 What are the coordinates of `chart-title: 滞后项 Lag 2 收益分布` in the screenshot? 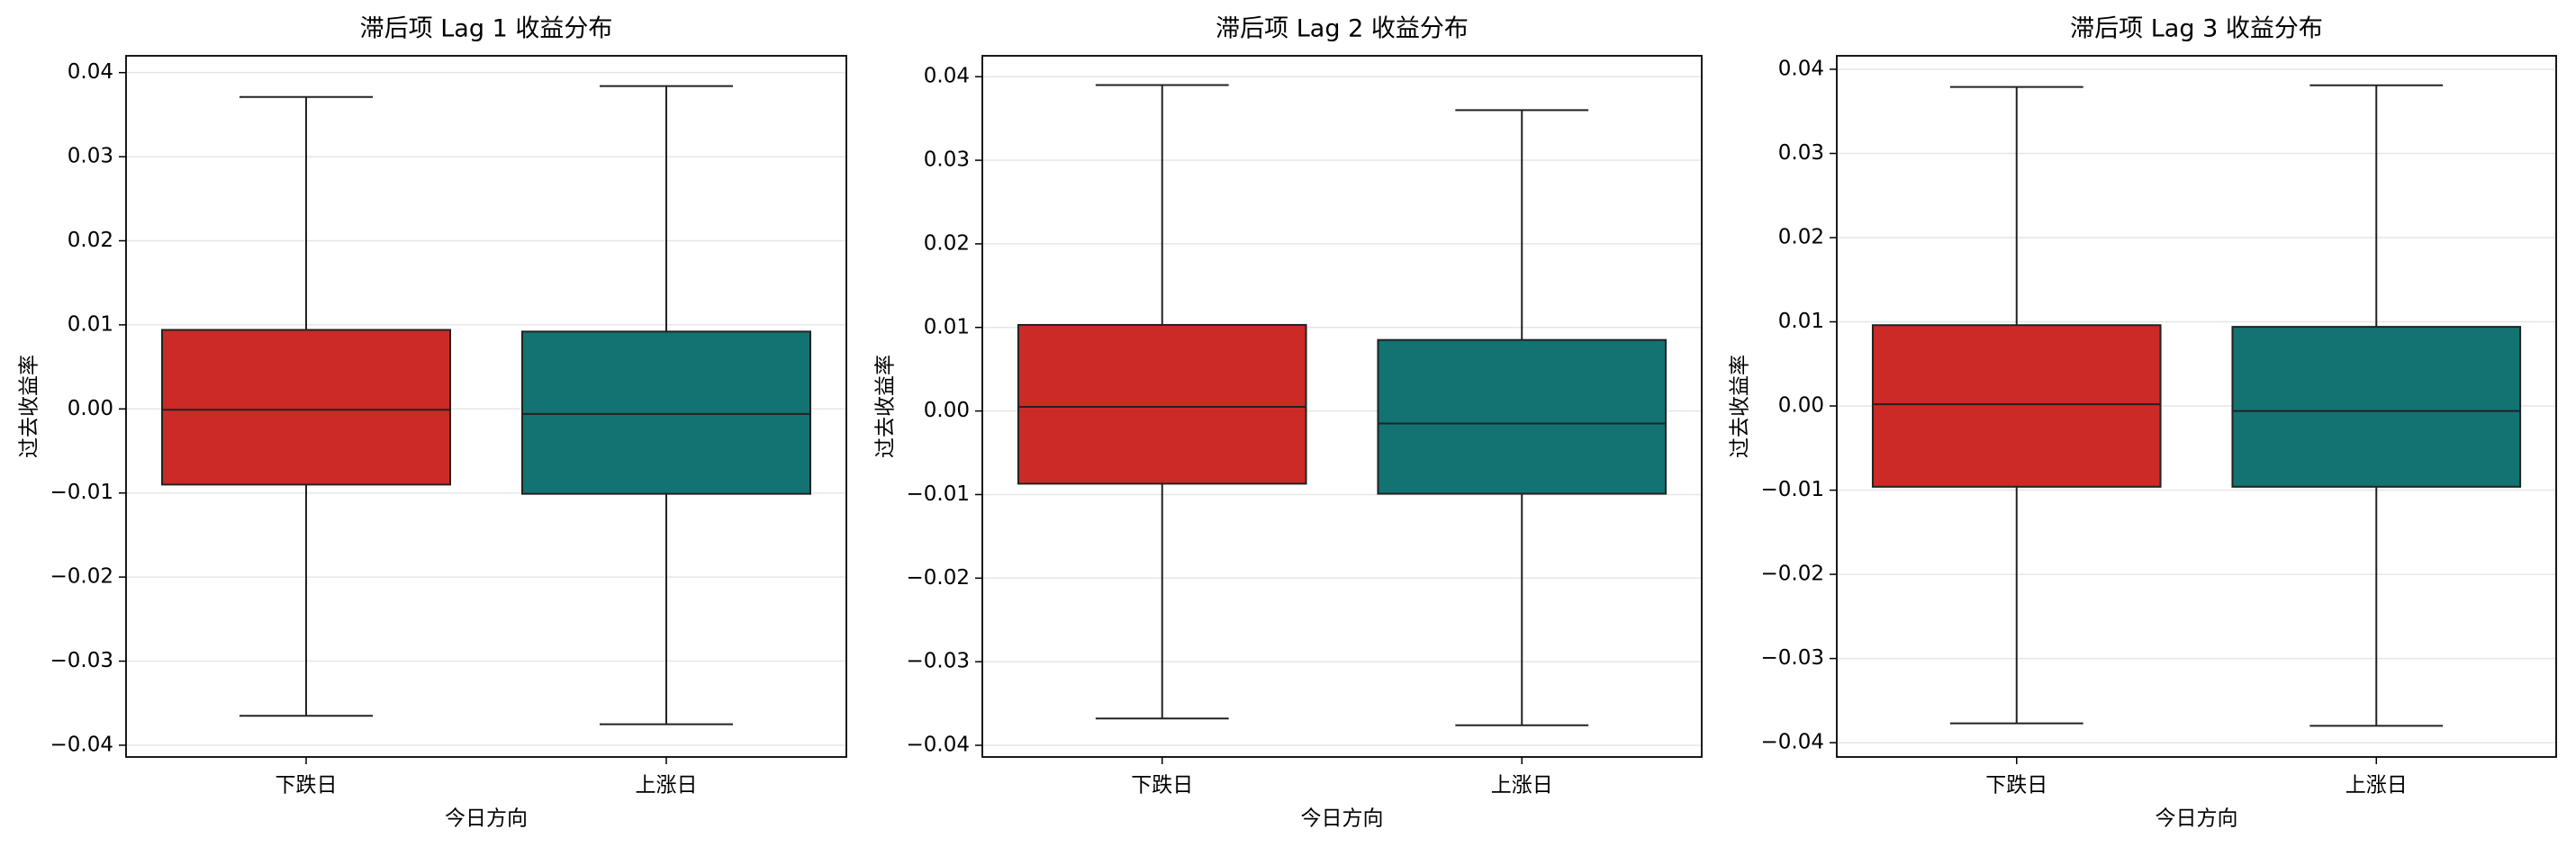 It's located at (1342, 29).